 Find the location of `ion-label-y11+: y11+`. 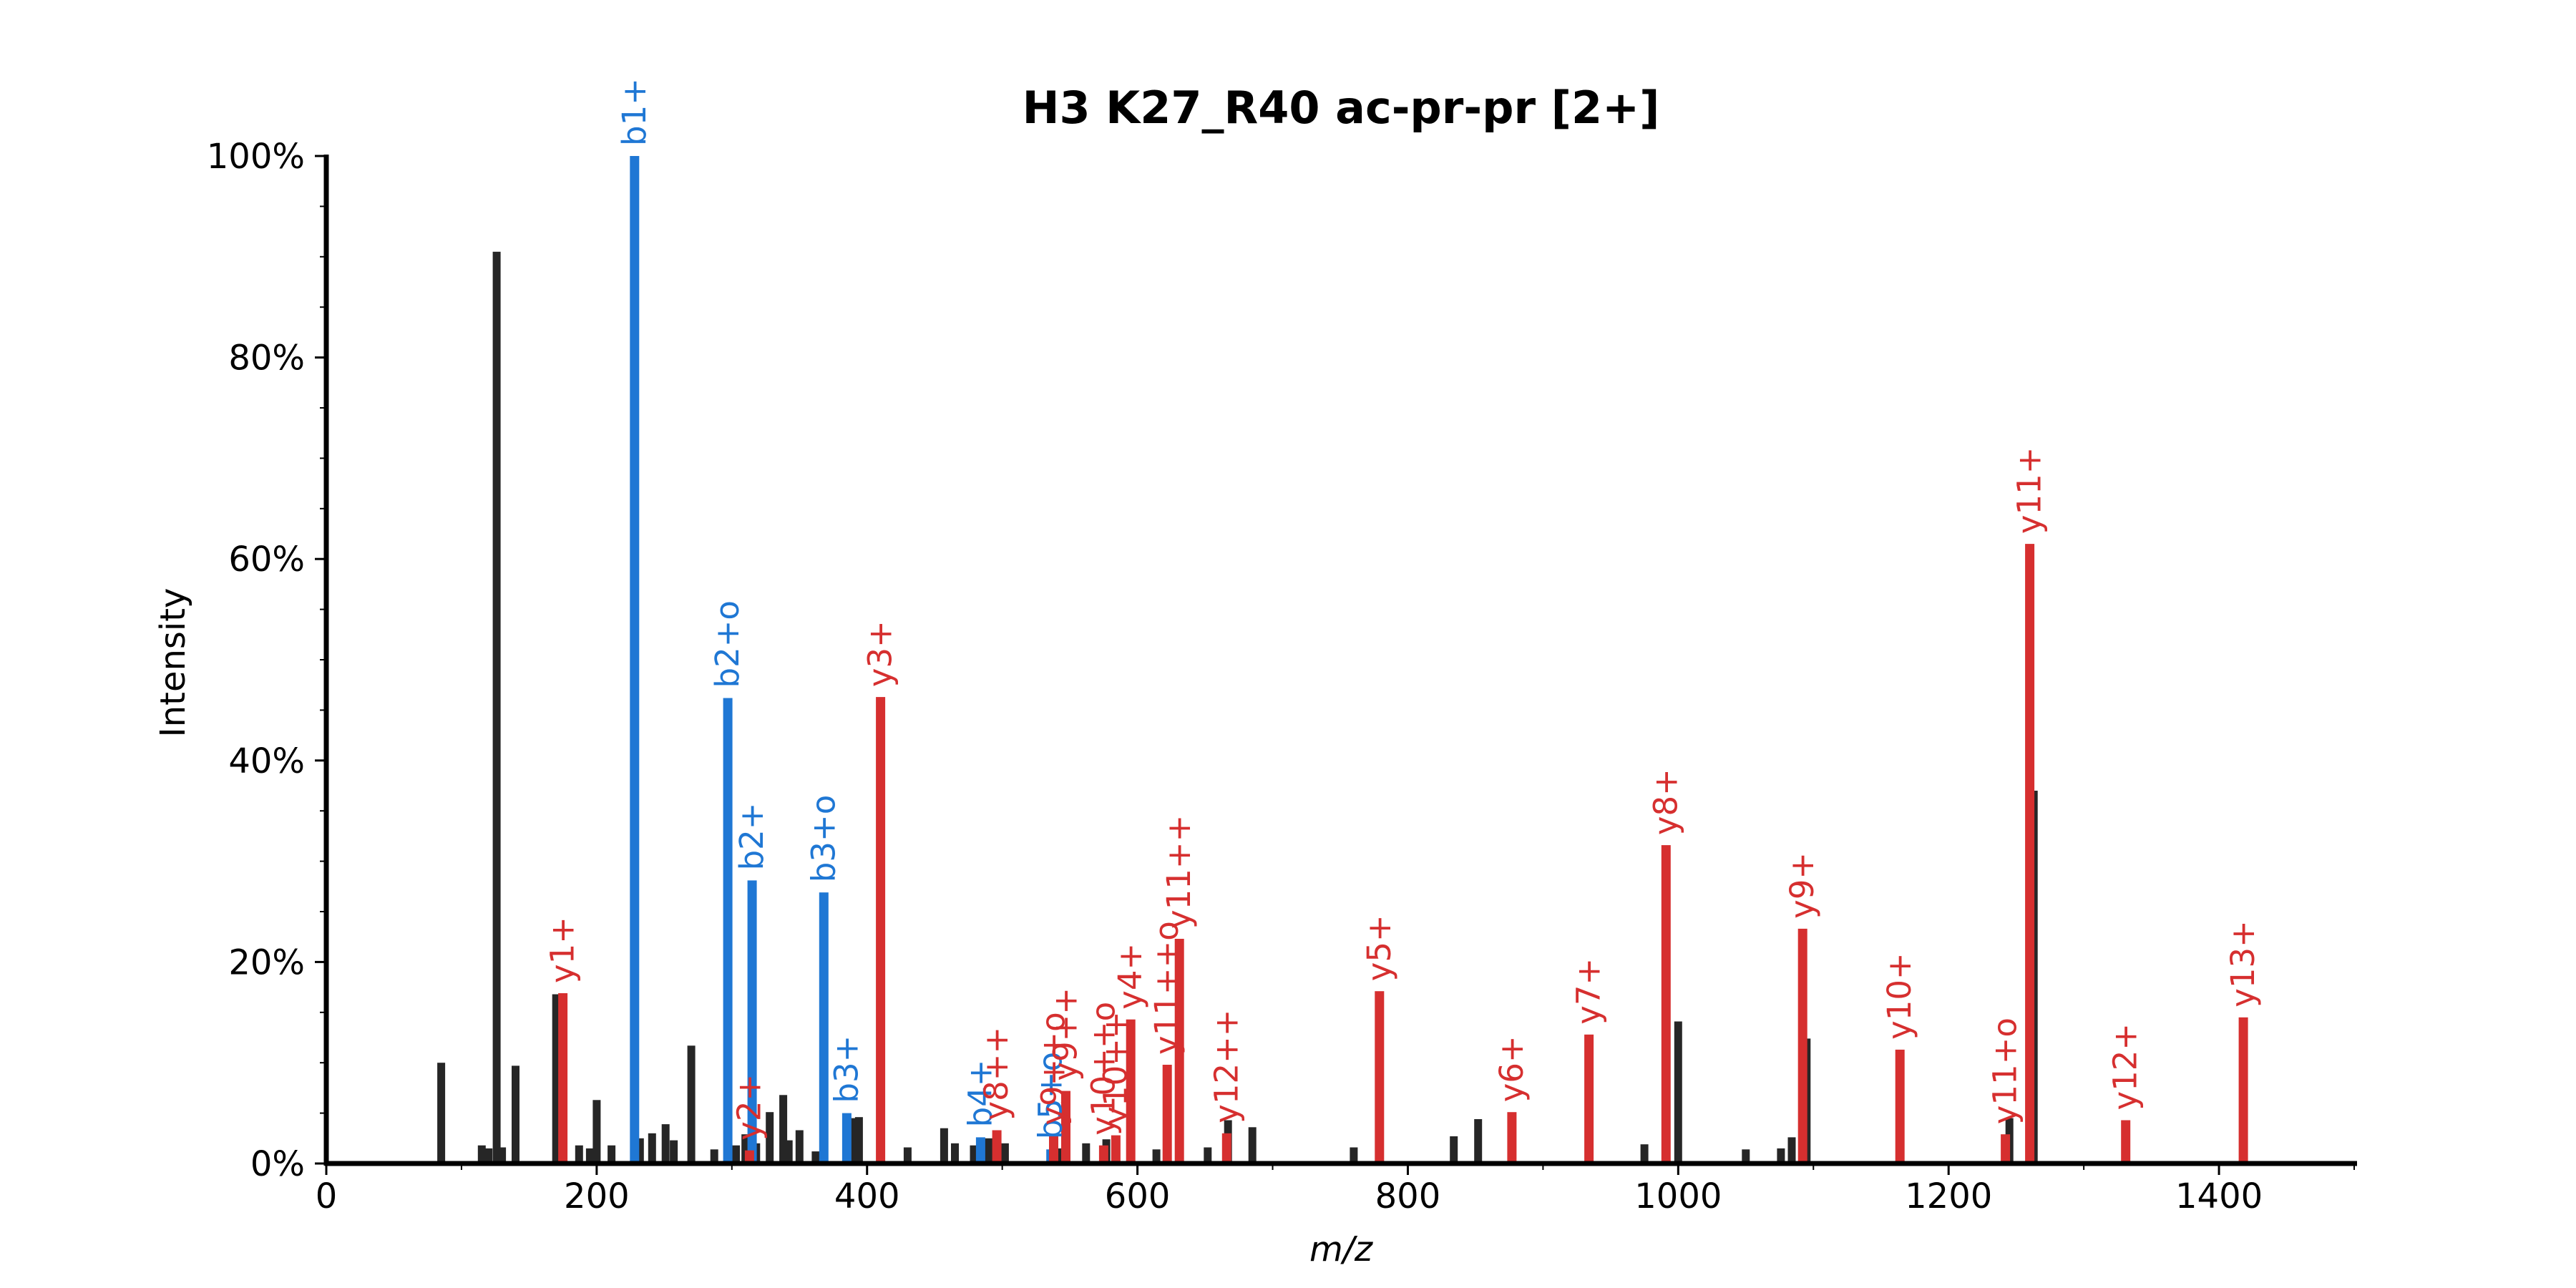

ion-label-y11+: y11+ is located at coordinates (2030, 490).